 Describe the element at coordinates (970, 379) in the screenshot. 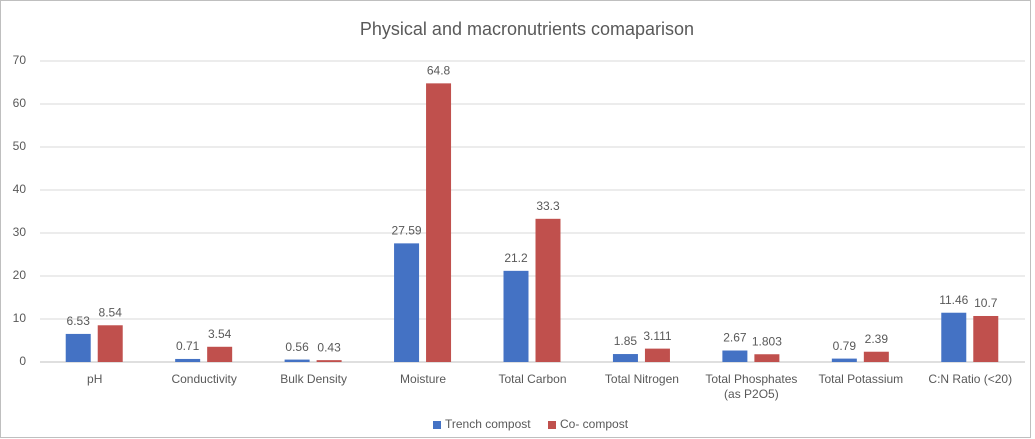

I see `x-tick-label: C:N Ratio (<20)` at that location.